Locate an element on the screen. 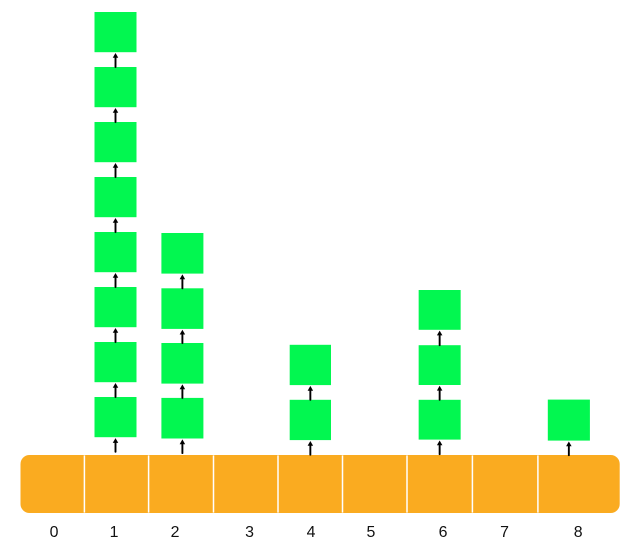  svg-text: 5 is located at coordinates (370, 532).